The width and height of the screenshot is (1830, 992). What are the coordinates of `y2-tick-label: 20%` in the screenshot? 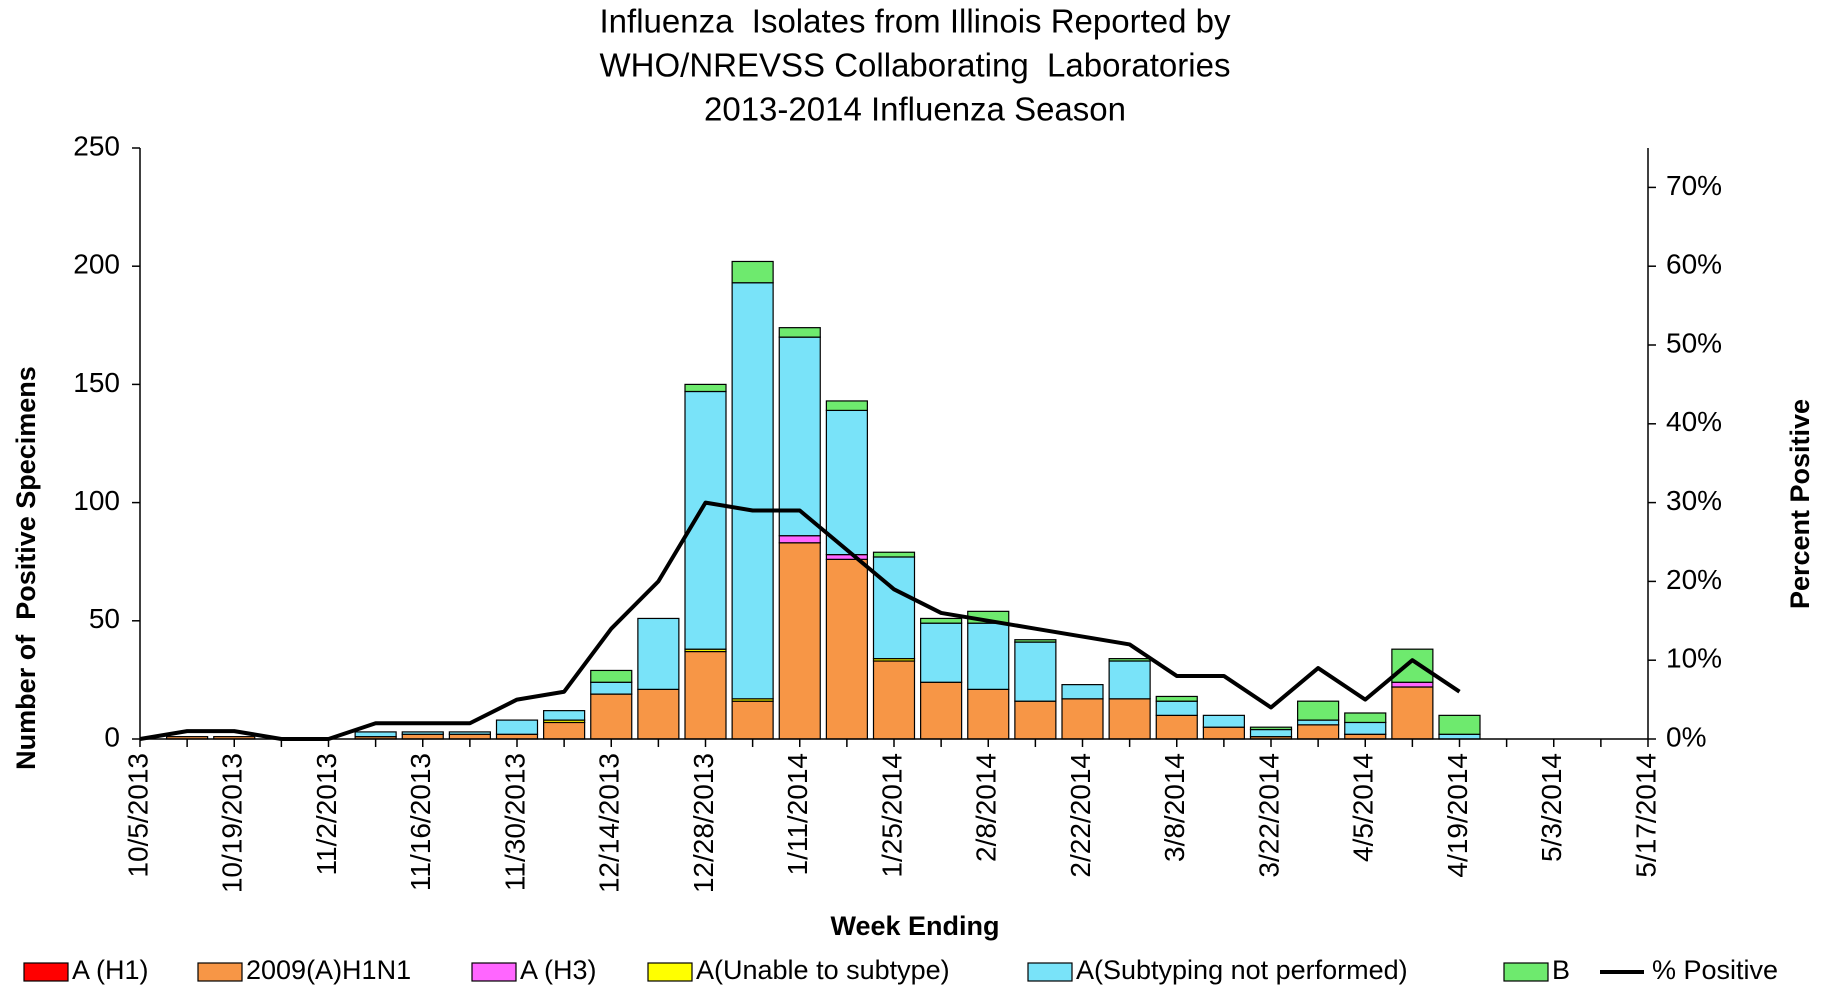 It's located at (1694, 579).